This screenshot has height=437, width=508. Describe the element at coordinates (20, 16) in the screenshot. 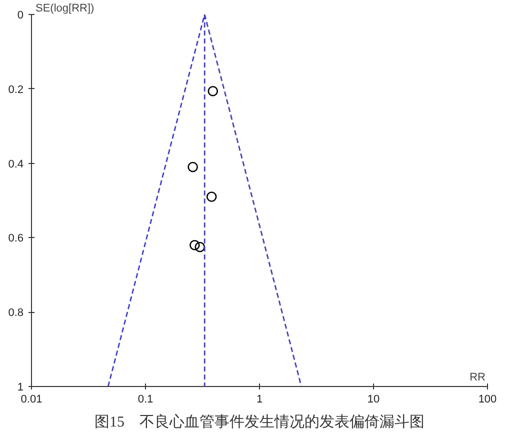

I see `y-tick-label: 0` at that location.